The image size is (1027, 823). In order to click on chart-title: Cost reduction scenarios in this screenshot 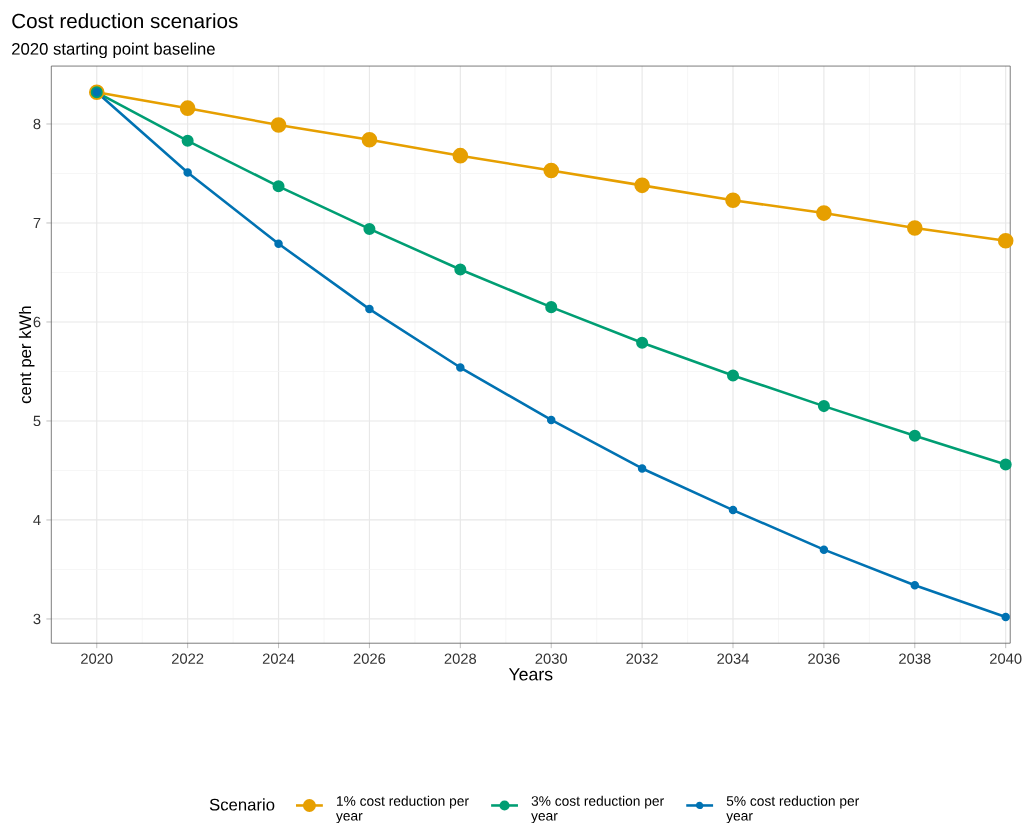, I will do `click(125, 21)`.